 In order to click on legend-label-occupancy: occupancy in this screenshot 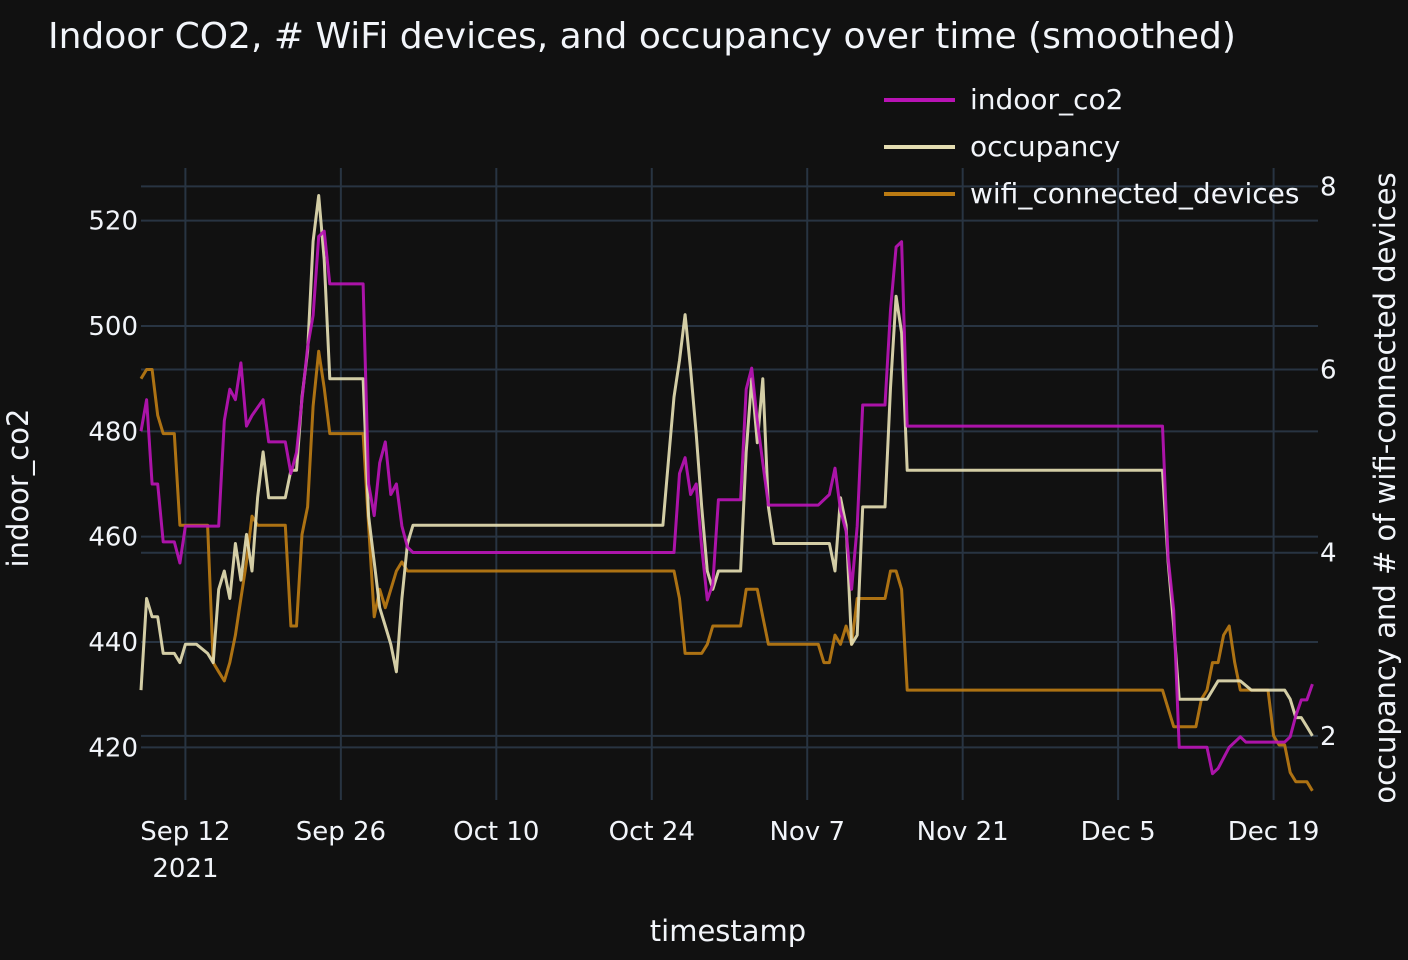, I will do `click(1045, 146)`.